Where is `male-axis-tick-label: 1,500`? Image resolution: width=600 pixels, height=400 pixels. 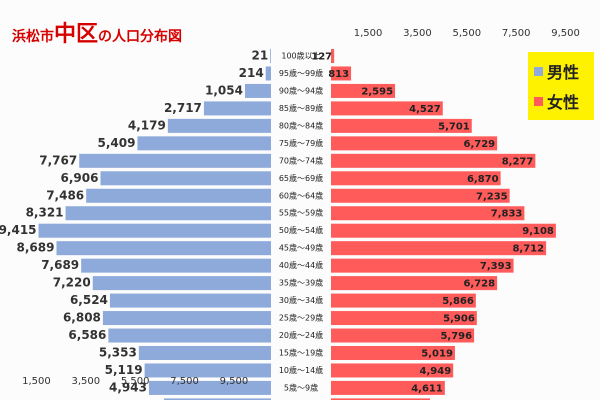
male-axis-tick-label: 1,500 is located at coordinates (36, 381).